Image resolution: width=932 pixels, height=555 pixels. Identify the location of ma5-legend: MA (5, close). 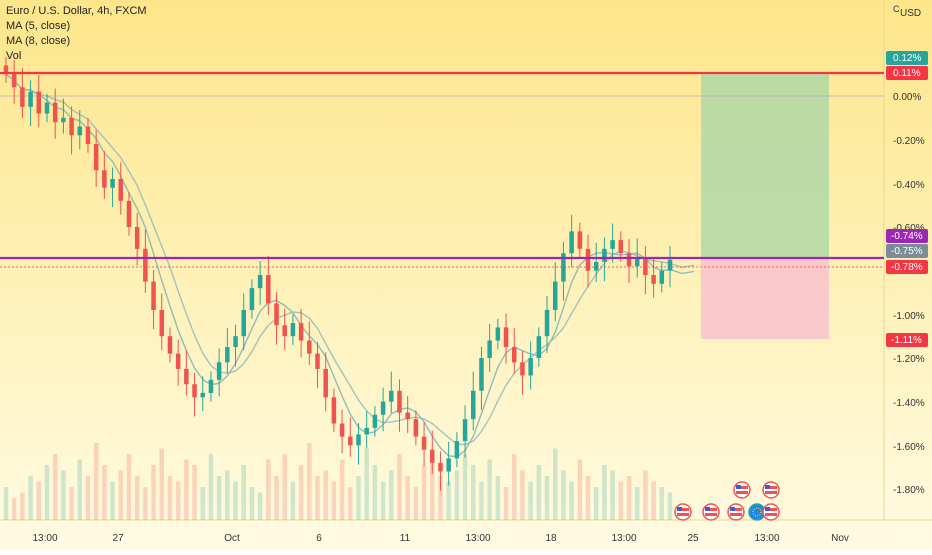
(38, 26).